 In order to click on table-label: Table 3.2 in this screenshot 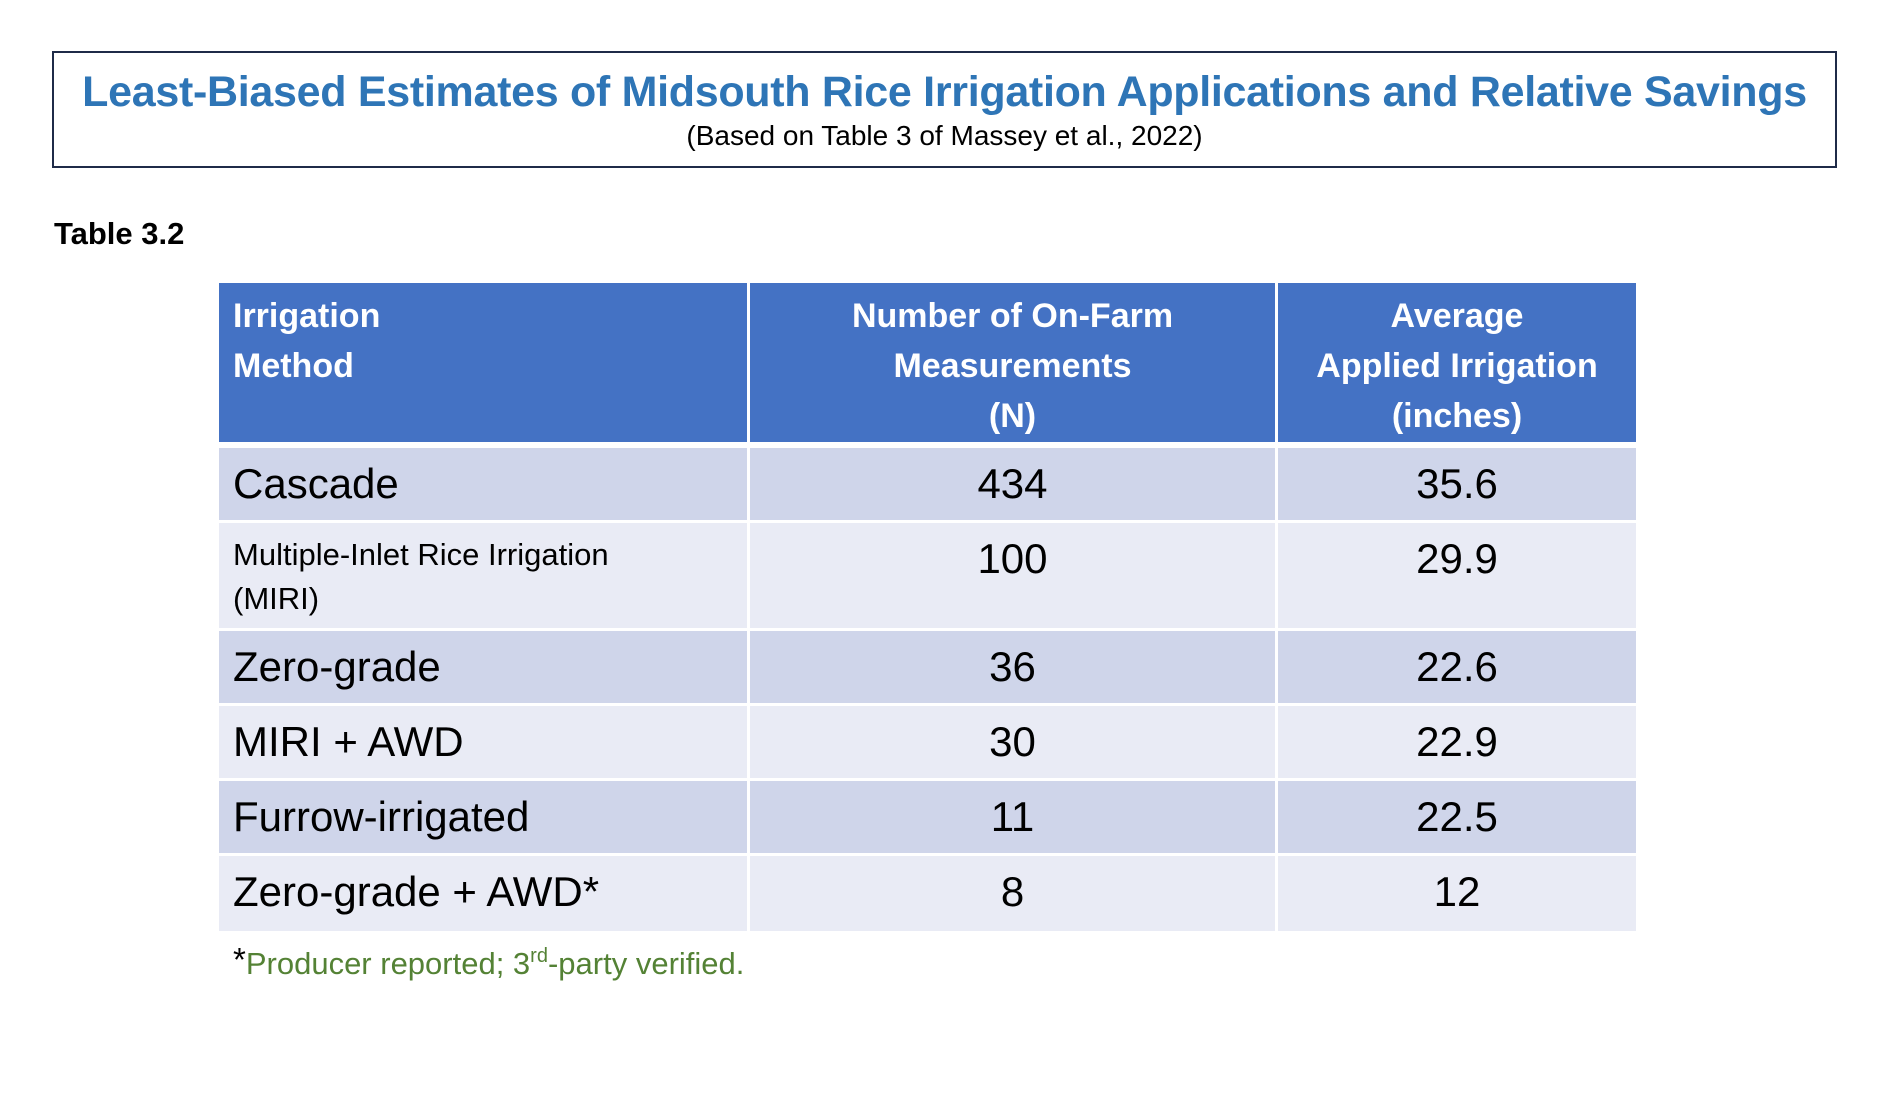, I will do `click(119, 233)`.